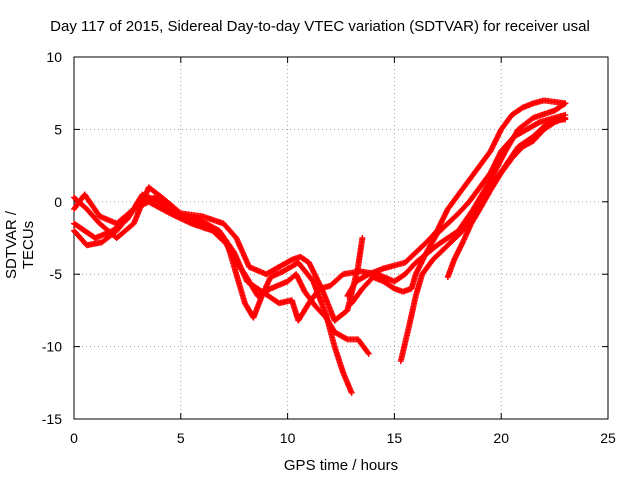 The image size is (640, 480). Describe the element at coordinates (288, 438) in the screenshot. I see `x-tick-label: 10` at that location.